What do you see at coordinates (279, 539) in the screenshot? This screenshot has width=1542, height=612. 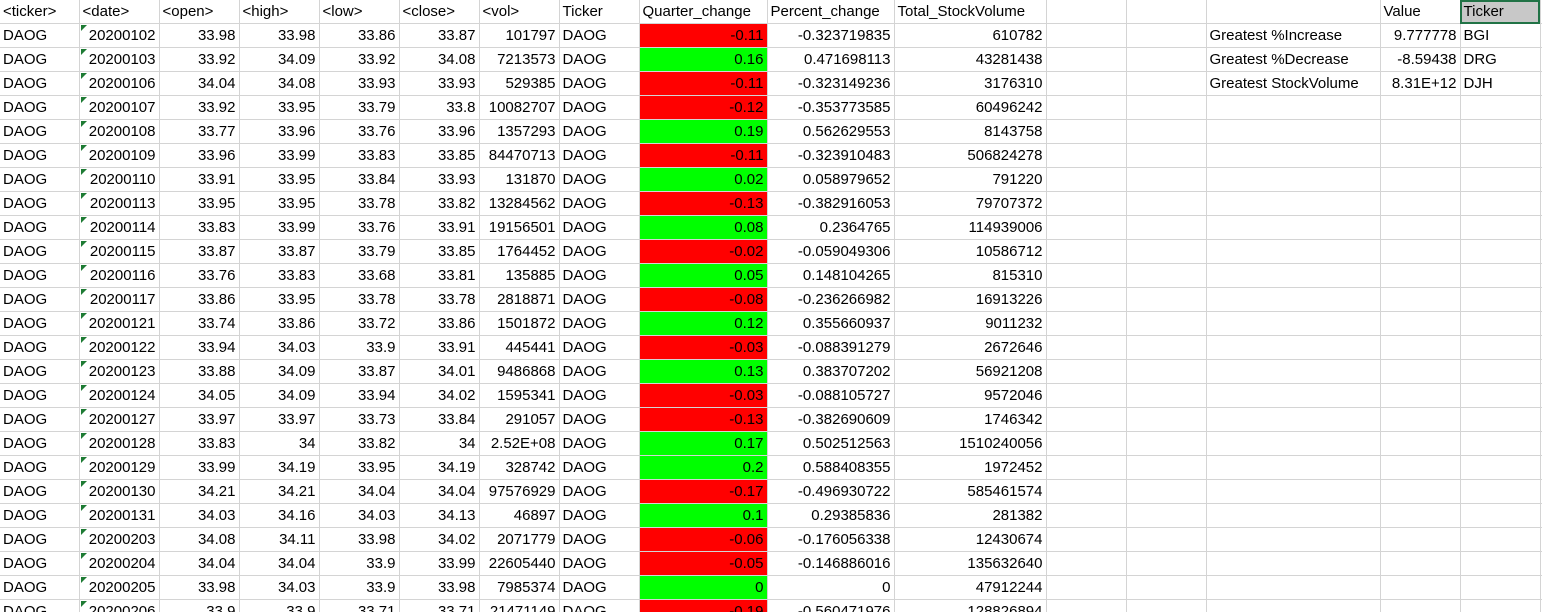 I see `cell-high: 34.11` at bounding box center [279, 539].